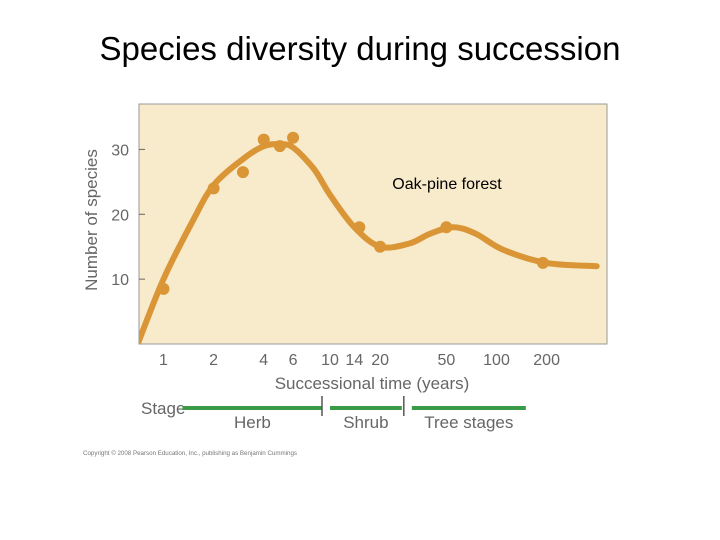 This screenshot has height=540, width=720. What do you see at coordinates (163, 360) in the screenshot?
I see `x-tick-label-1: 1` at bounding box center [163, 360].